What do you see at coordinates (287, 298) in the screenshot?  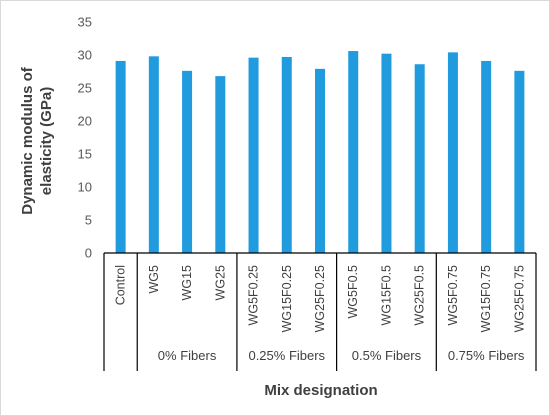 I see `category-label: WG15F0.25` at bounding box center [287, 298].